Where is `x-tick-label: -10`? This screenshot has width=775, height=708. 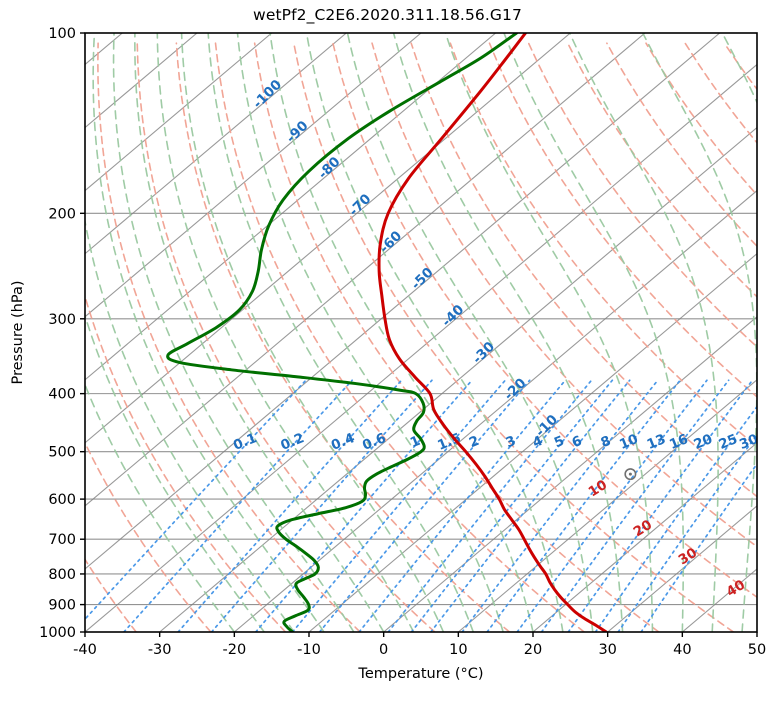
x-tick-label: -10 is located at coordinates (309, 650).